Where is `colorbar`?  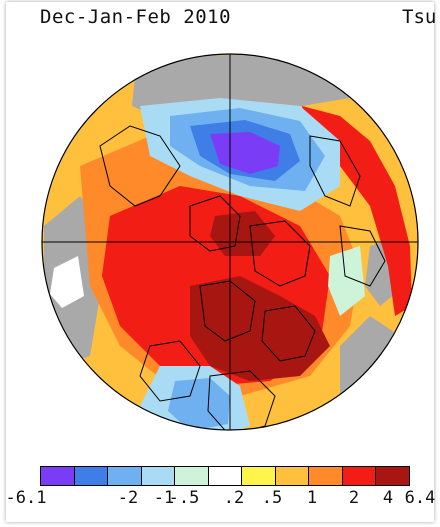 colorbar is located at coordinates (225, 476).